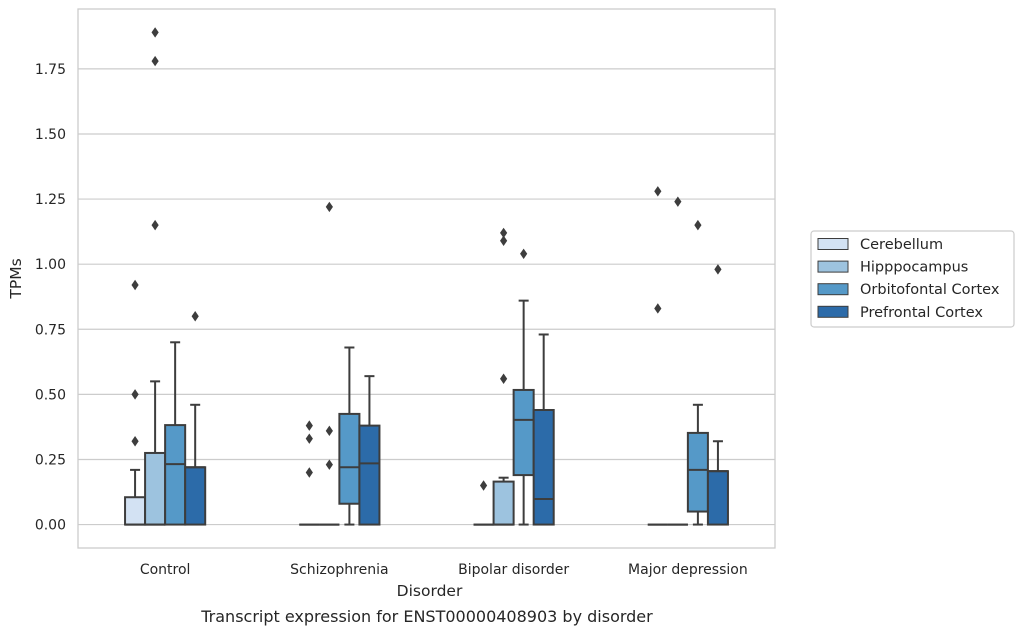 This screenshot has height=634, width=1023. What do you see at coordinates (50, 460) in the screenshot?
I see `y-tick-label: 0.25` at bounding box center [50, 460].